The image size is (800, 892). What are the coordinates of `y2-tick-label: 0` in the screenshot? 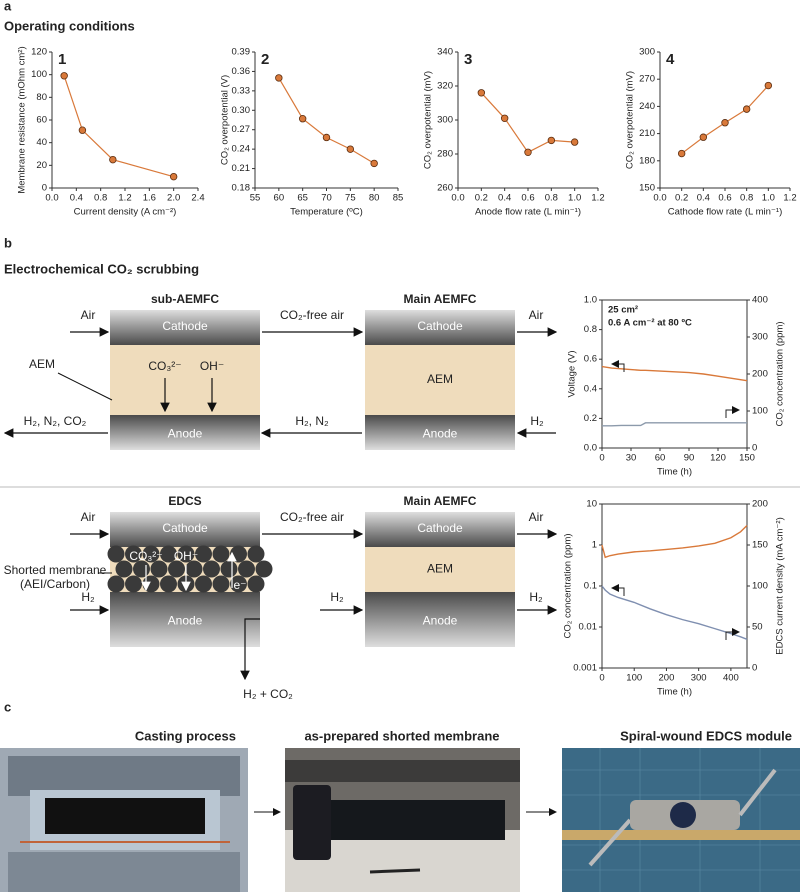 It's located at (754, 448).